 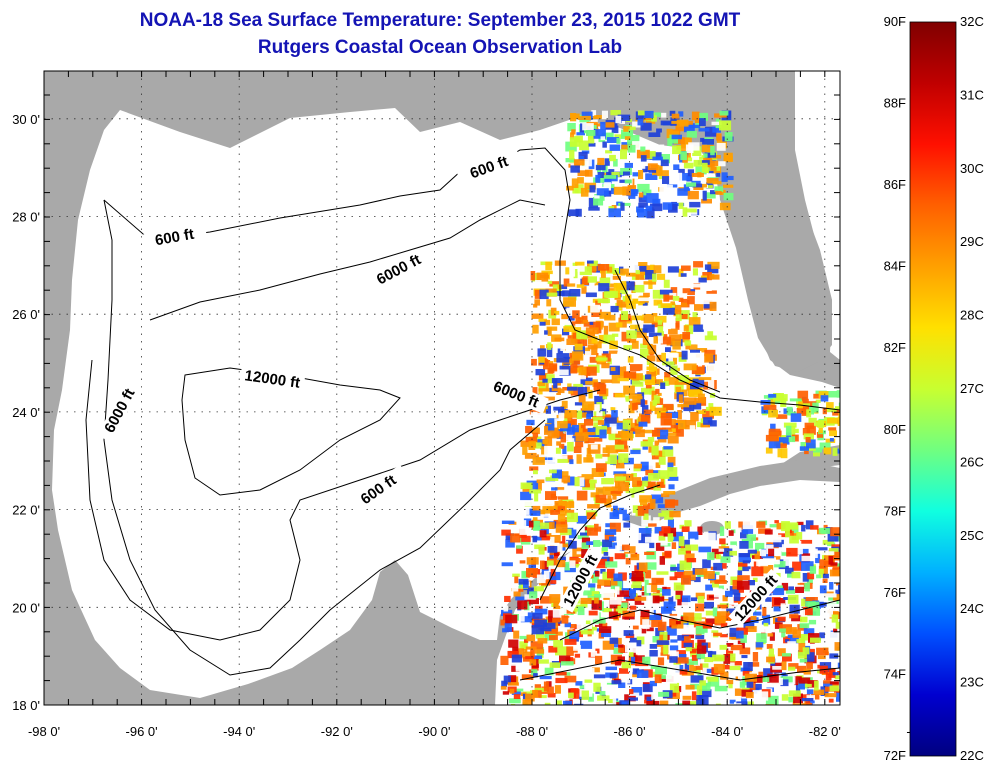 What do you see at coordinates (895, 388) in the screenshot?
I see `colorbar-fahrenheit-labels: 90F 88F 86F 84F 82F 80F 78F 76F 74F 72F` at bounding box center [895, 388].